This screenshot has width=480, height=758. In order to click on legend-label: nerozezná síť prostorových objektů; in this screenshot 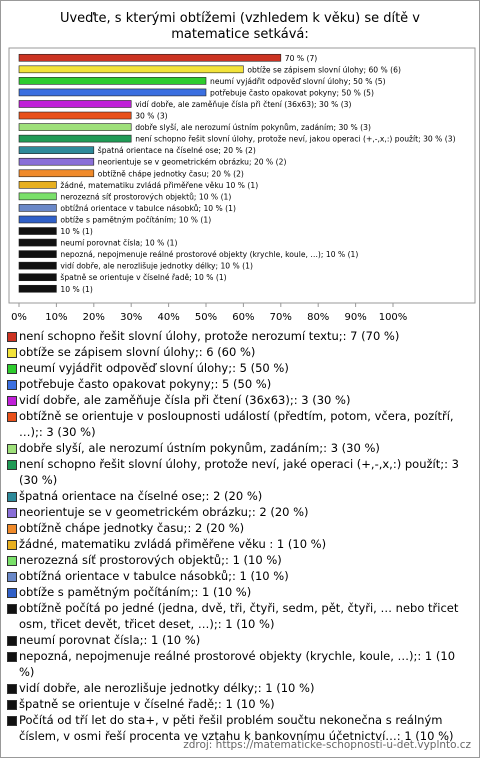, I will do `click(122, 560)`.